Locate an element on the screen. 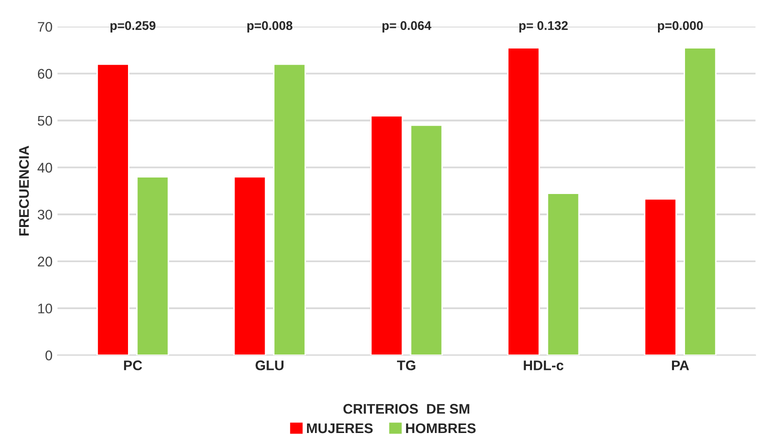 This screenshot has width=767, height=444. x-tick-label: GLU is located at coordinates (270, 365).